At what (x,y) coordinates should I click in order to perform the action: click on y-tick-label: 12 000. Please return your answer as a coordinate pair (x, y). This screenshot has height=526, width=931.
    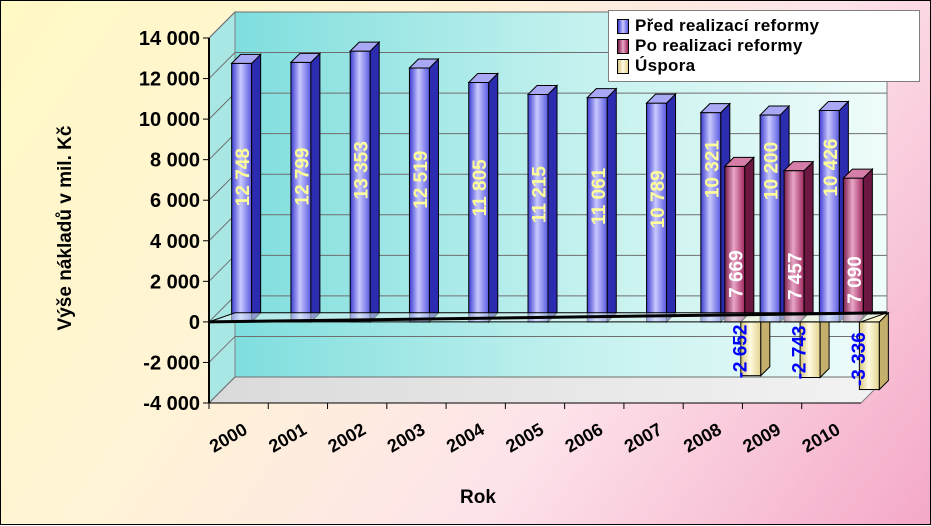
    Looking at the image, I should click on (169, 80).